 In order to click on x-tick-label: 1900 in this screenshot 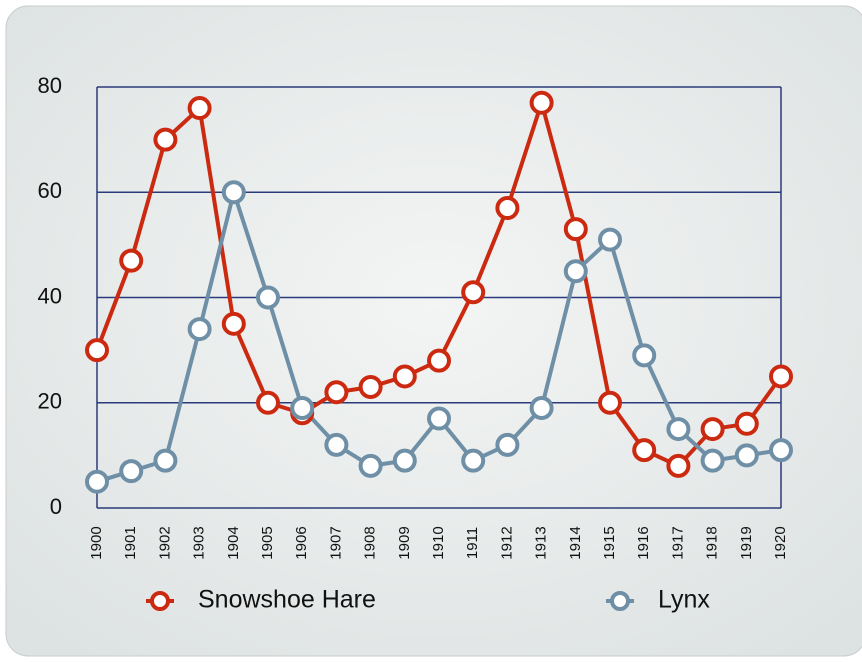, I will do `click(96, 542)`.